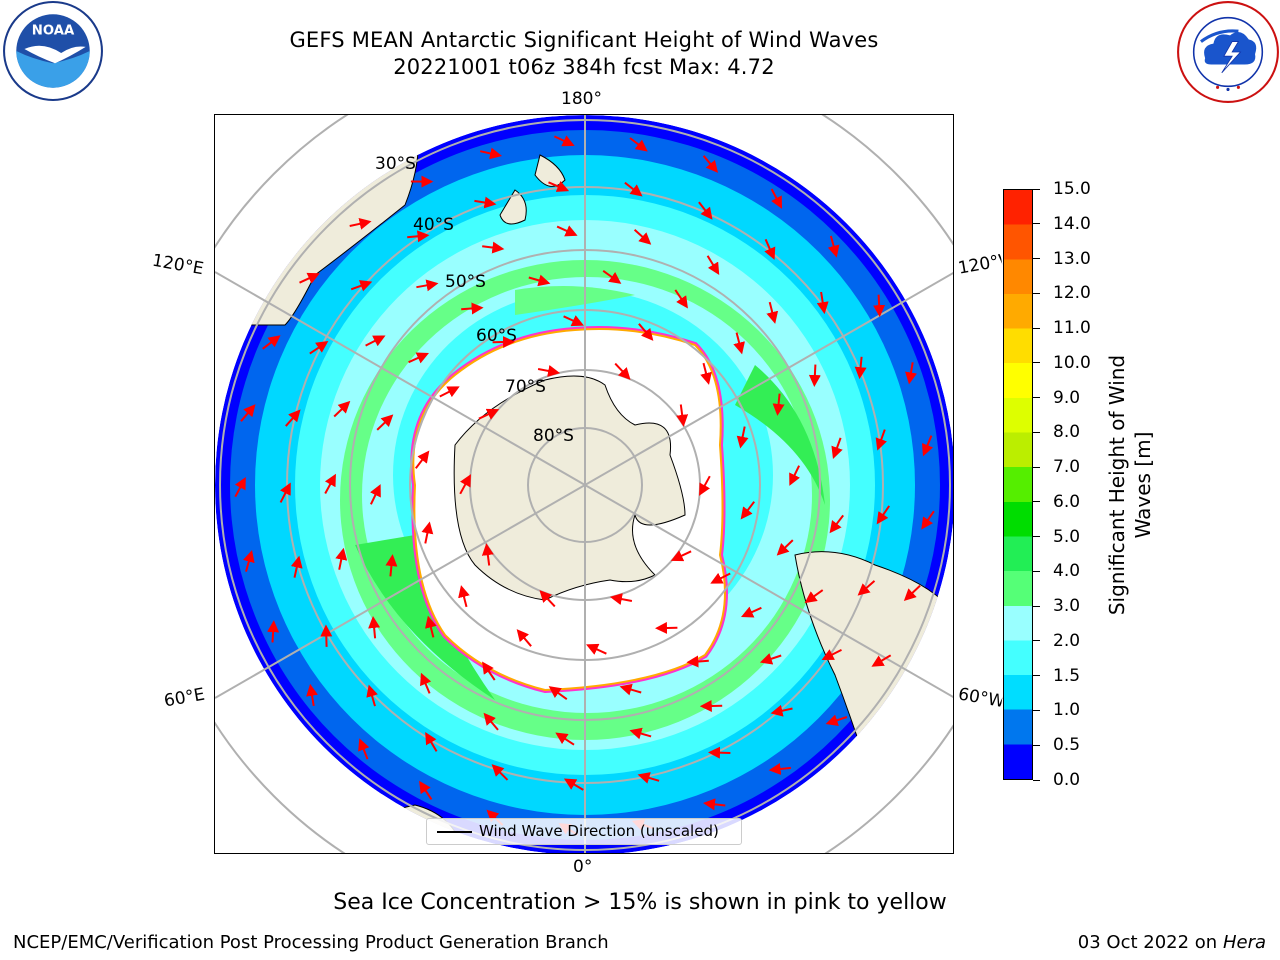 The image size is (1280, 960). I want to click on colorbar-tick-label: 1.5, so click(1067, 675).